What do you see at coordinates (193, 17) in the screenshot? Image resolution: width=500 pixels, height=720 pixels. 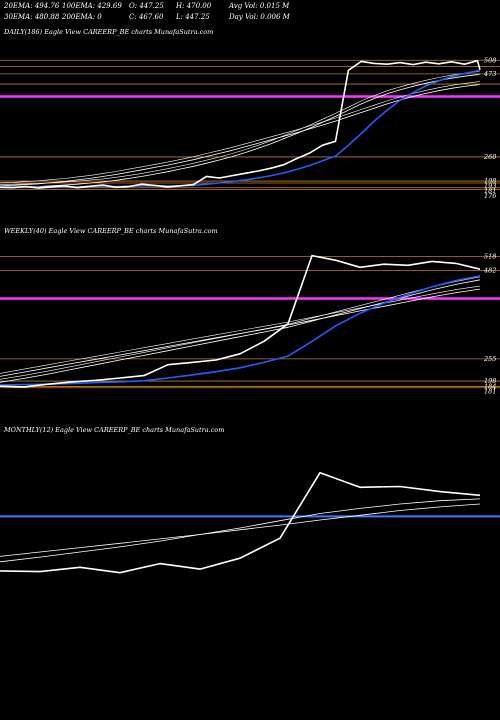 I see `low-label: L: 447.25` at bounding box center [193, 17].